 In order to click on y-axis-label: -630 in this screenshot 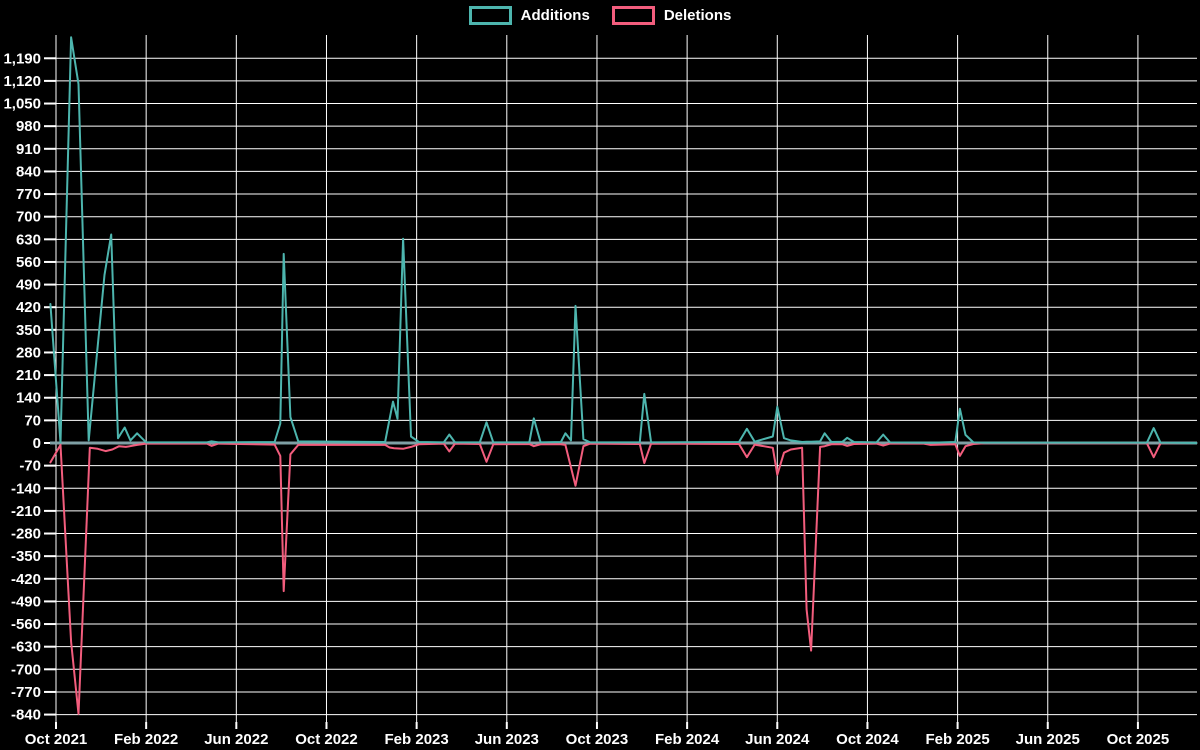, I will do `click(26, 647)`.